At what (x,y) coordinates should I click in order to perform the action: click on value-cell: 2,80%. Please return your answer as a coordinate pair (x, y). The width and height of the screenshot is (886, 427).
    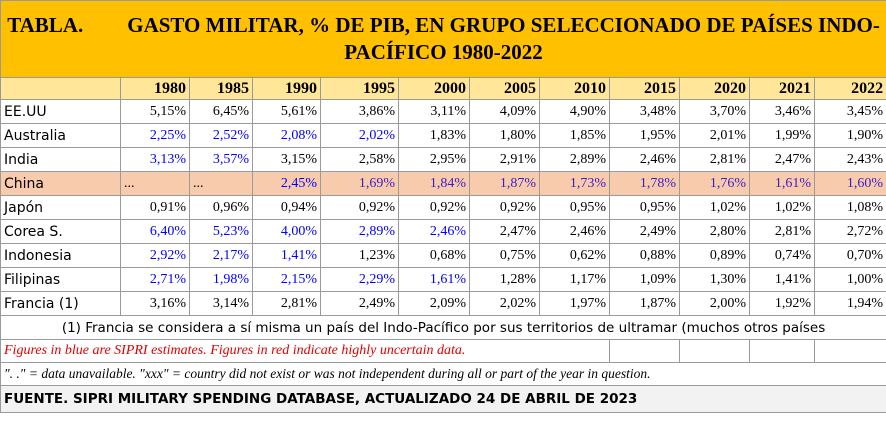
    Looking at the image, I should click on (714, 231).